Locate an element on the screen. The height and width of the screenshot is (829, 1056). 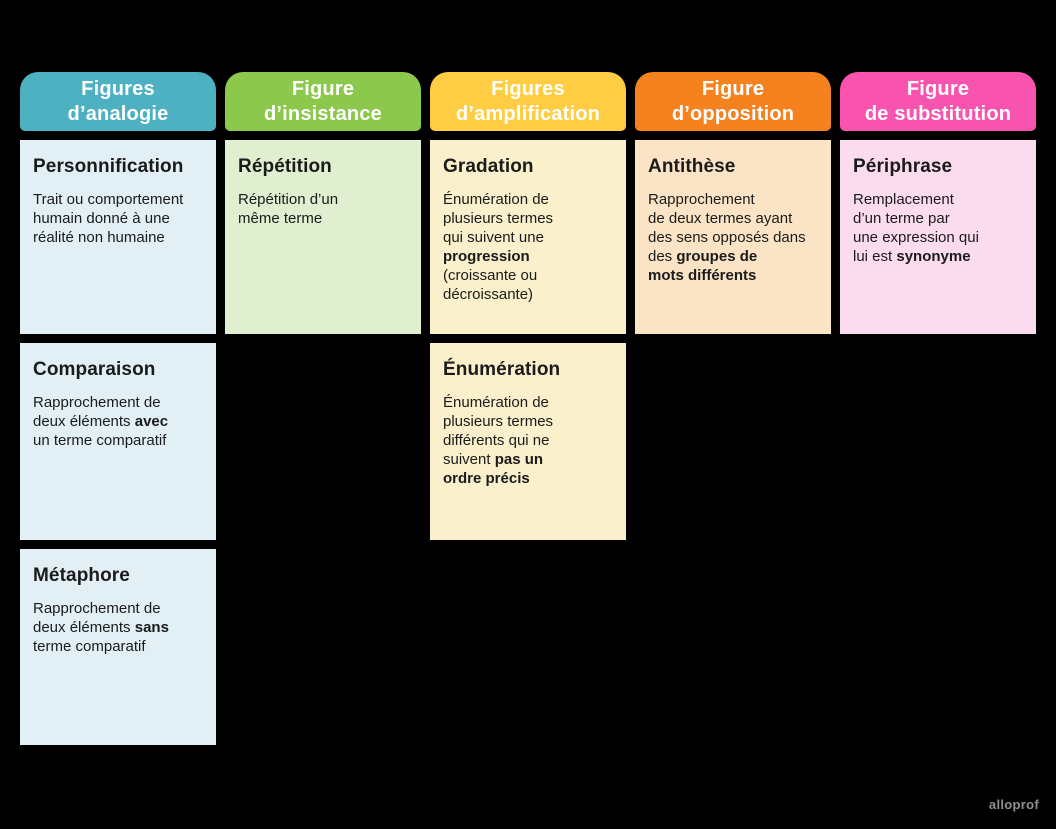
column-header-opposition: Figure d’opposition is located at coordinates (733, 101).